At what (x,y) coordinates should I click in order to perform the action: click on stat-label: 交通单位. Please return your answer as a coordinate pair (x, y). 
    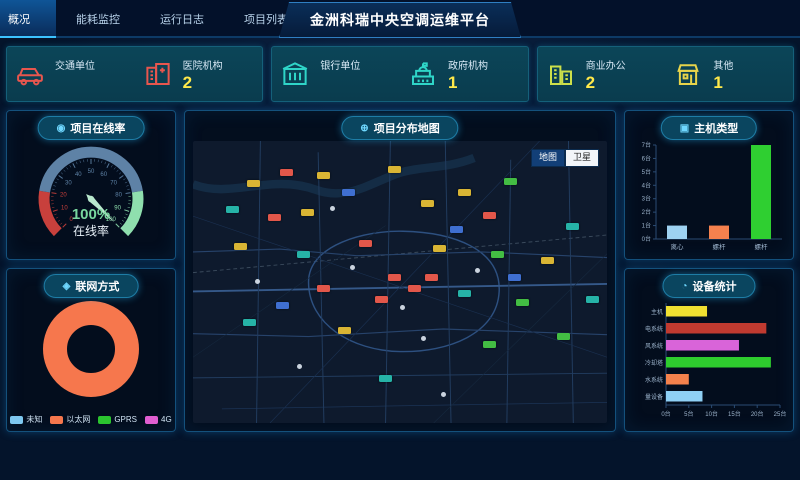
    Looking at the image, I should click on (75, 66).